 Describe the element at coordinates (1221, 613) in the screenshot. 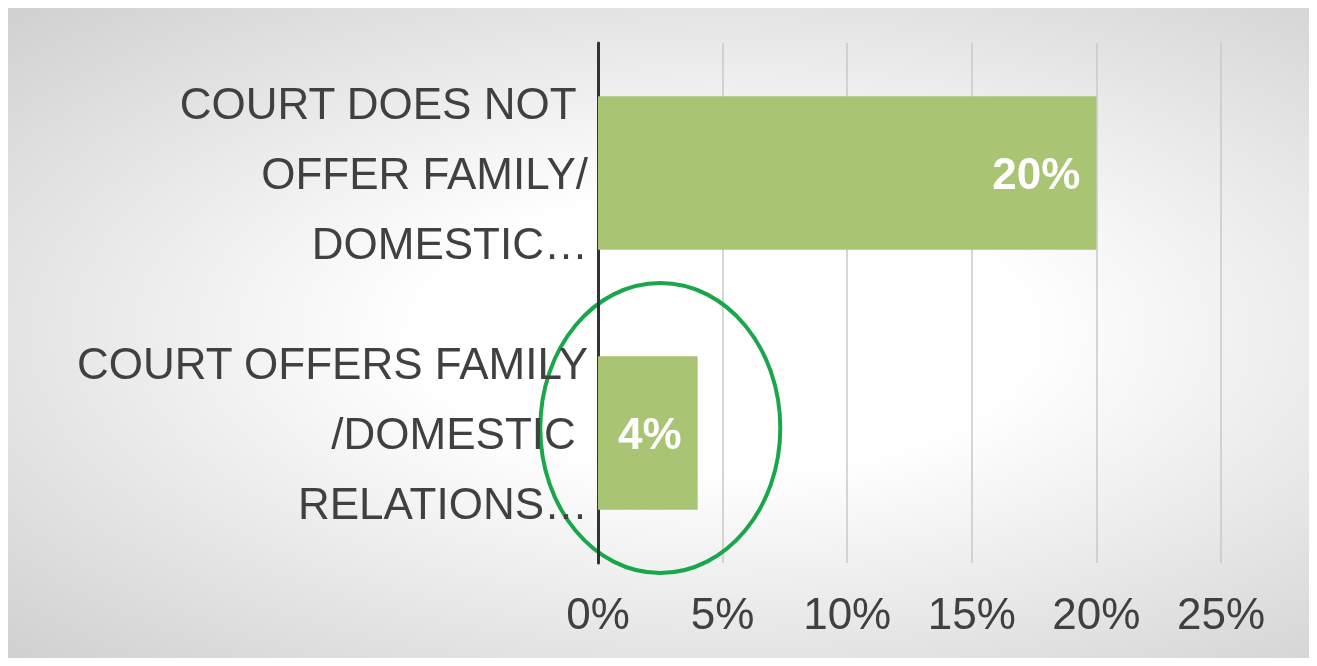

I see `x-tick-label: 25%` at that location.